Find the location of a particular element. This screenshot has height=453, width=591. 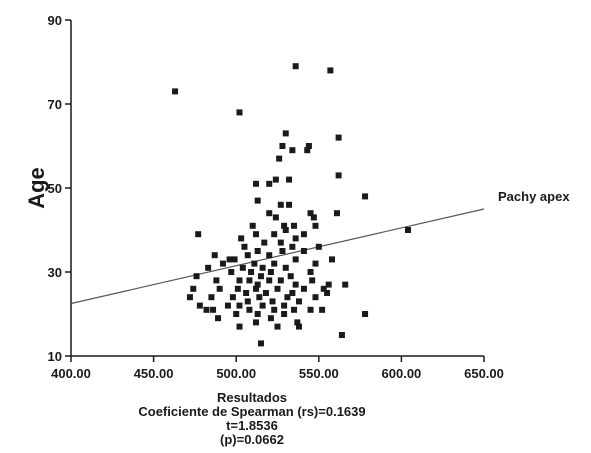

x-axis-title: Resultados is located at coordinates (252, 397).